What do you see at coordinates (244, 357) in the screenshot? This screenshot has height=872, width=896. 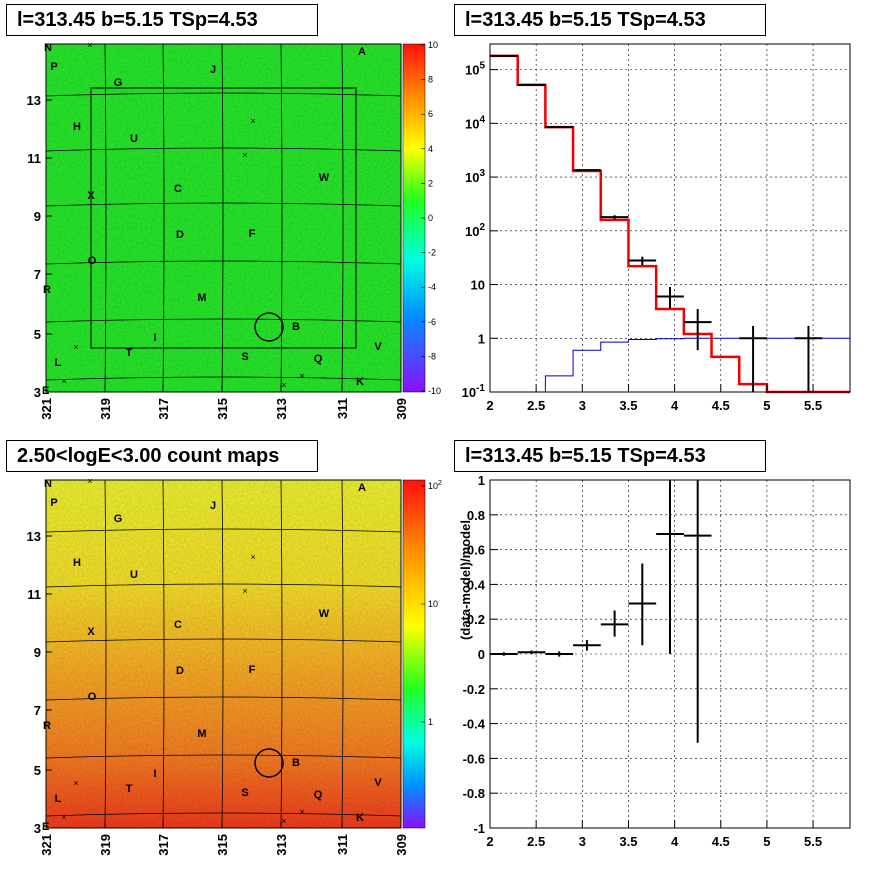 I see `source-label-S: S` at bounding box center [244, 357].